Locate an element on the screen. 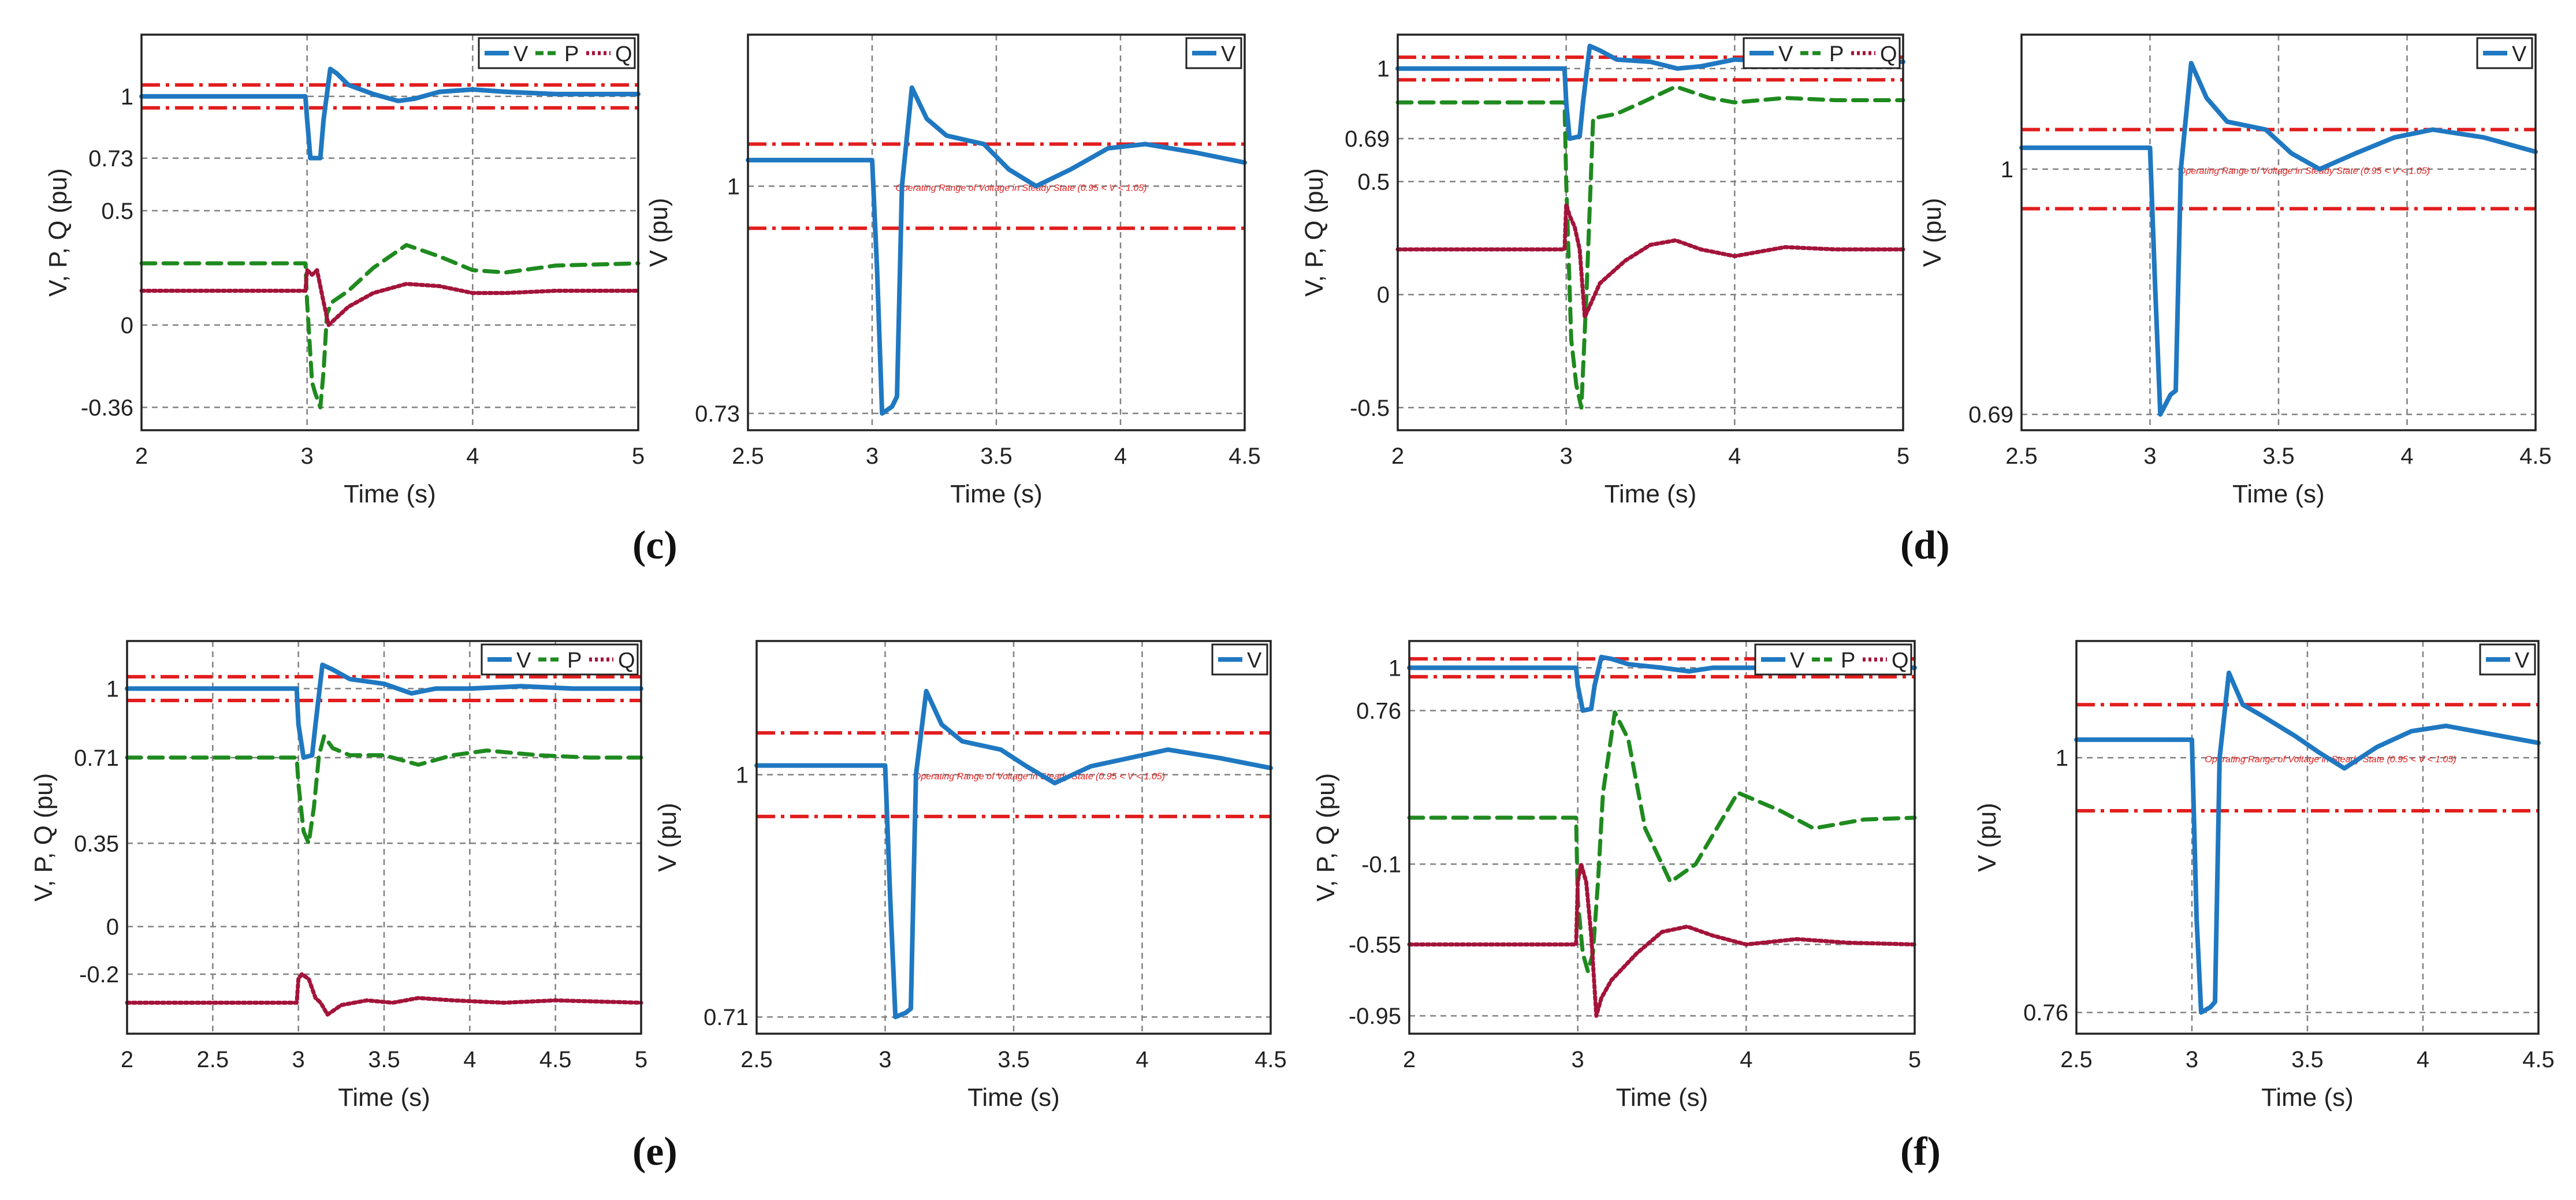 The height and width of the screenshot is (1200, 2576). y-tick-label: -0.36 is located at coordinates (107, 407).